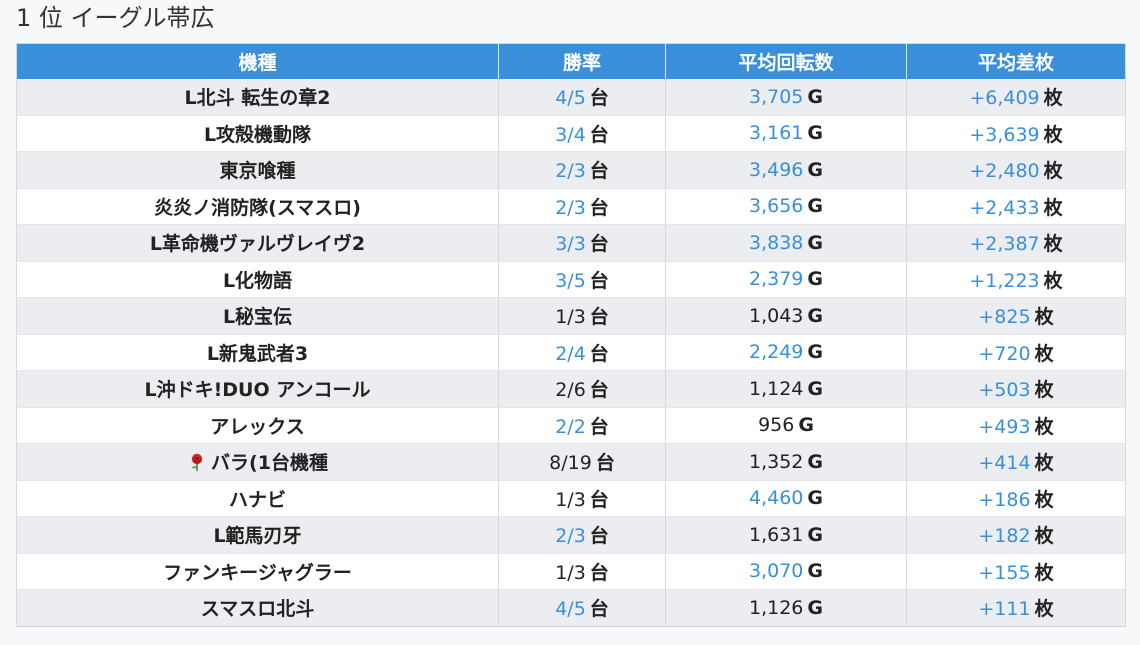  I want to click on machine-cell: L新鬼武者3, so click(257, 352).